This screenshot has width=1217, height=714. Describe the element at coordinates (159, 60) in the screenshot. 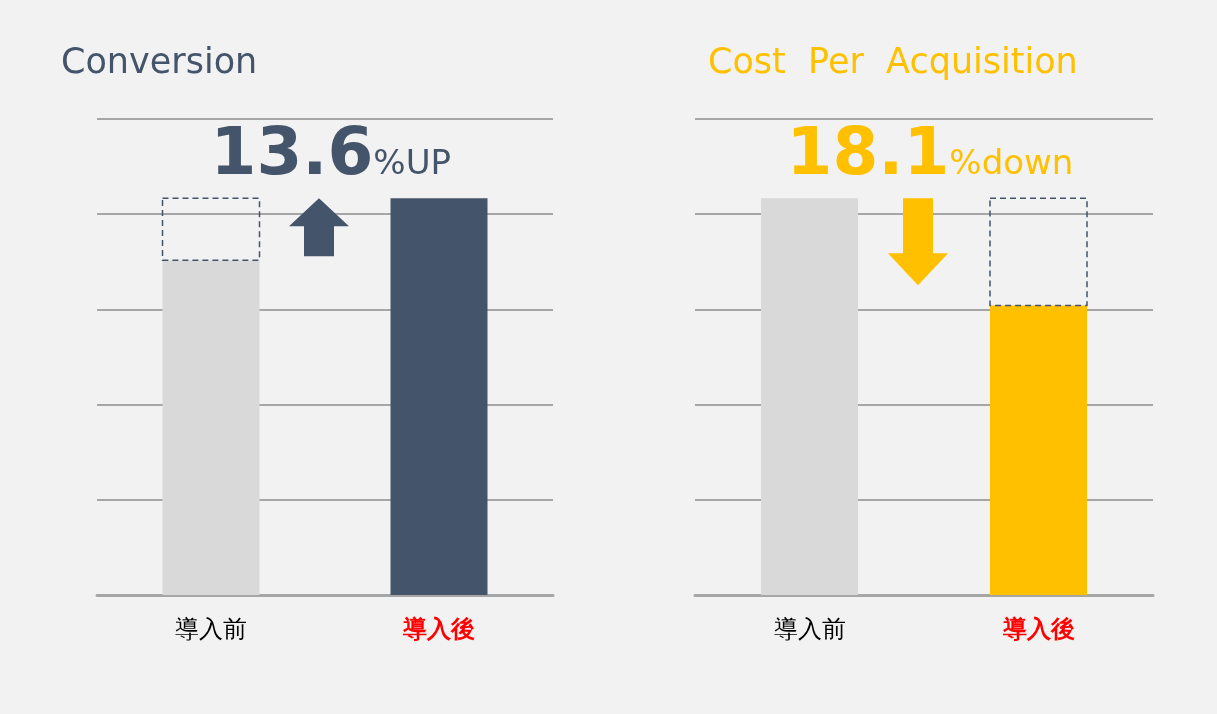

I see `chart-title: Conversion` at that location.